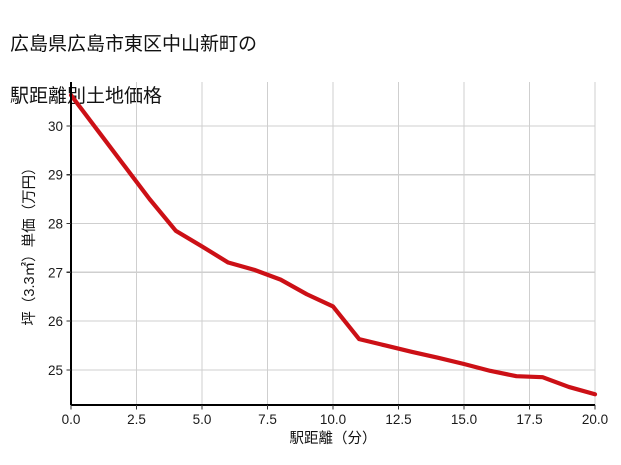  What do you see at coordinates (134, 44) in the screenshot?
I see `chart-title-line-1: 広島県広島市東区中山新町の` at bounding box center [134, 44].